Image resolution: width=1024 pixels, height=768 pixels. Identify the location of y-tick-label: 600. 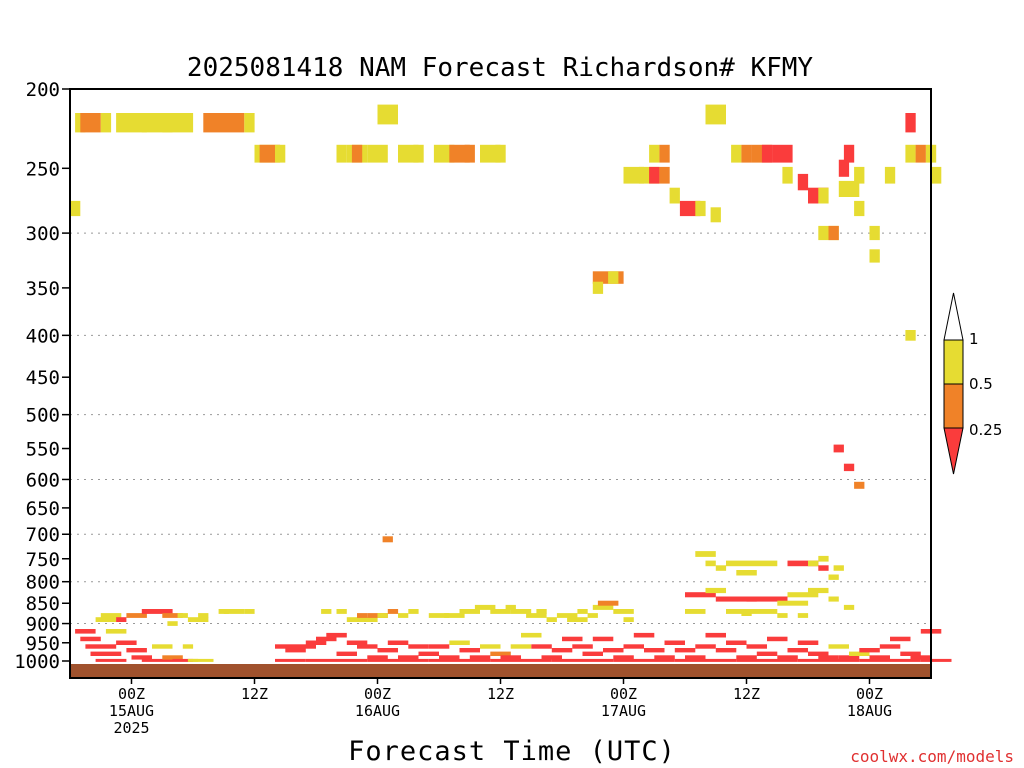
(43, 480).